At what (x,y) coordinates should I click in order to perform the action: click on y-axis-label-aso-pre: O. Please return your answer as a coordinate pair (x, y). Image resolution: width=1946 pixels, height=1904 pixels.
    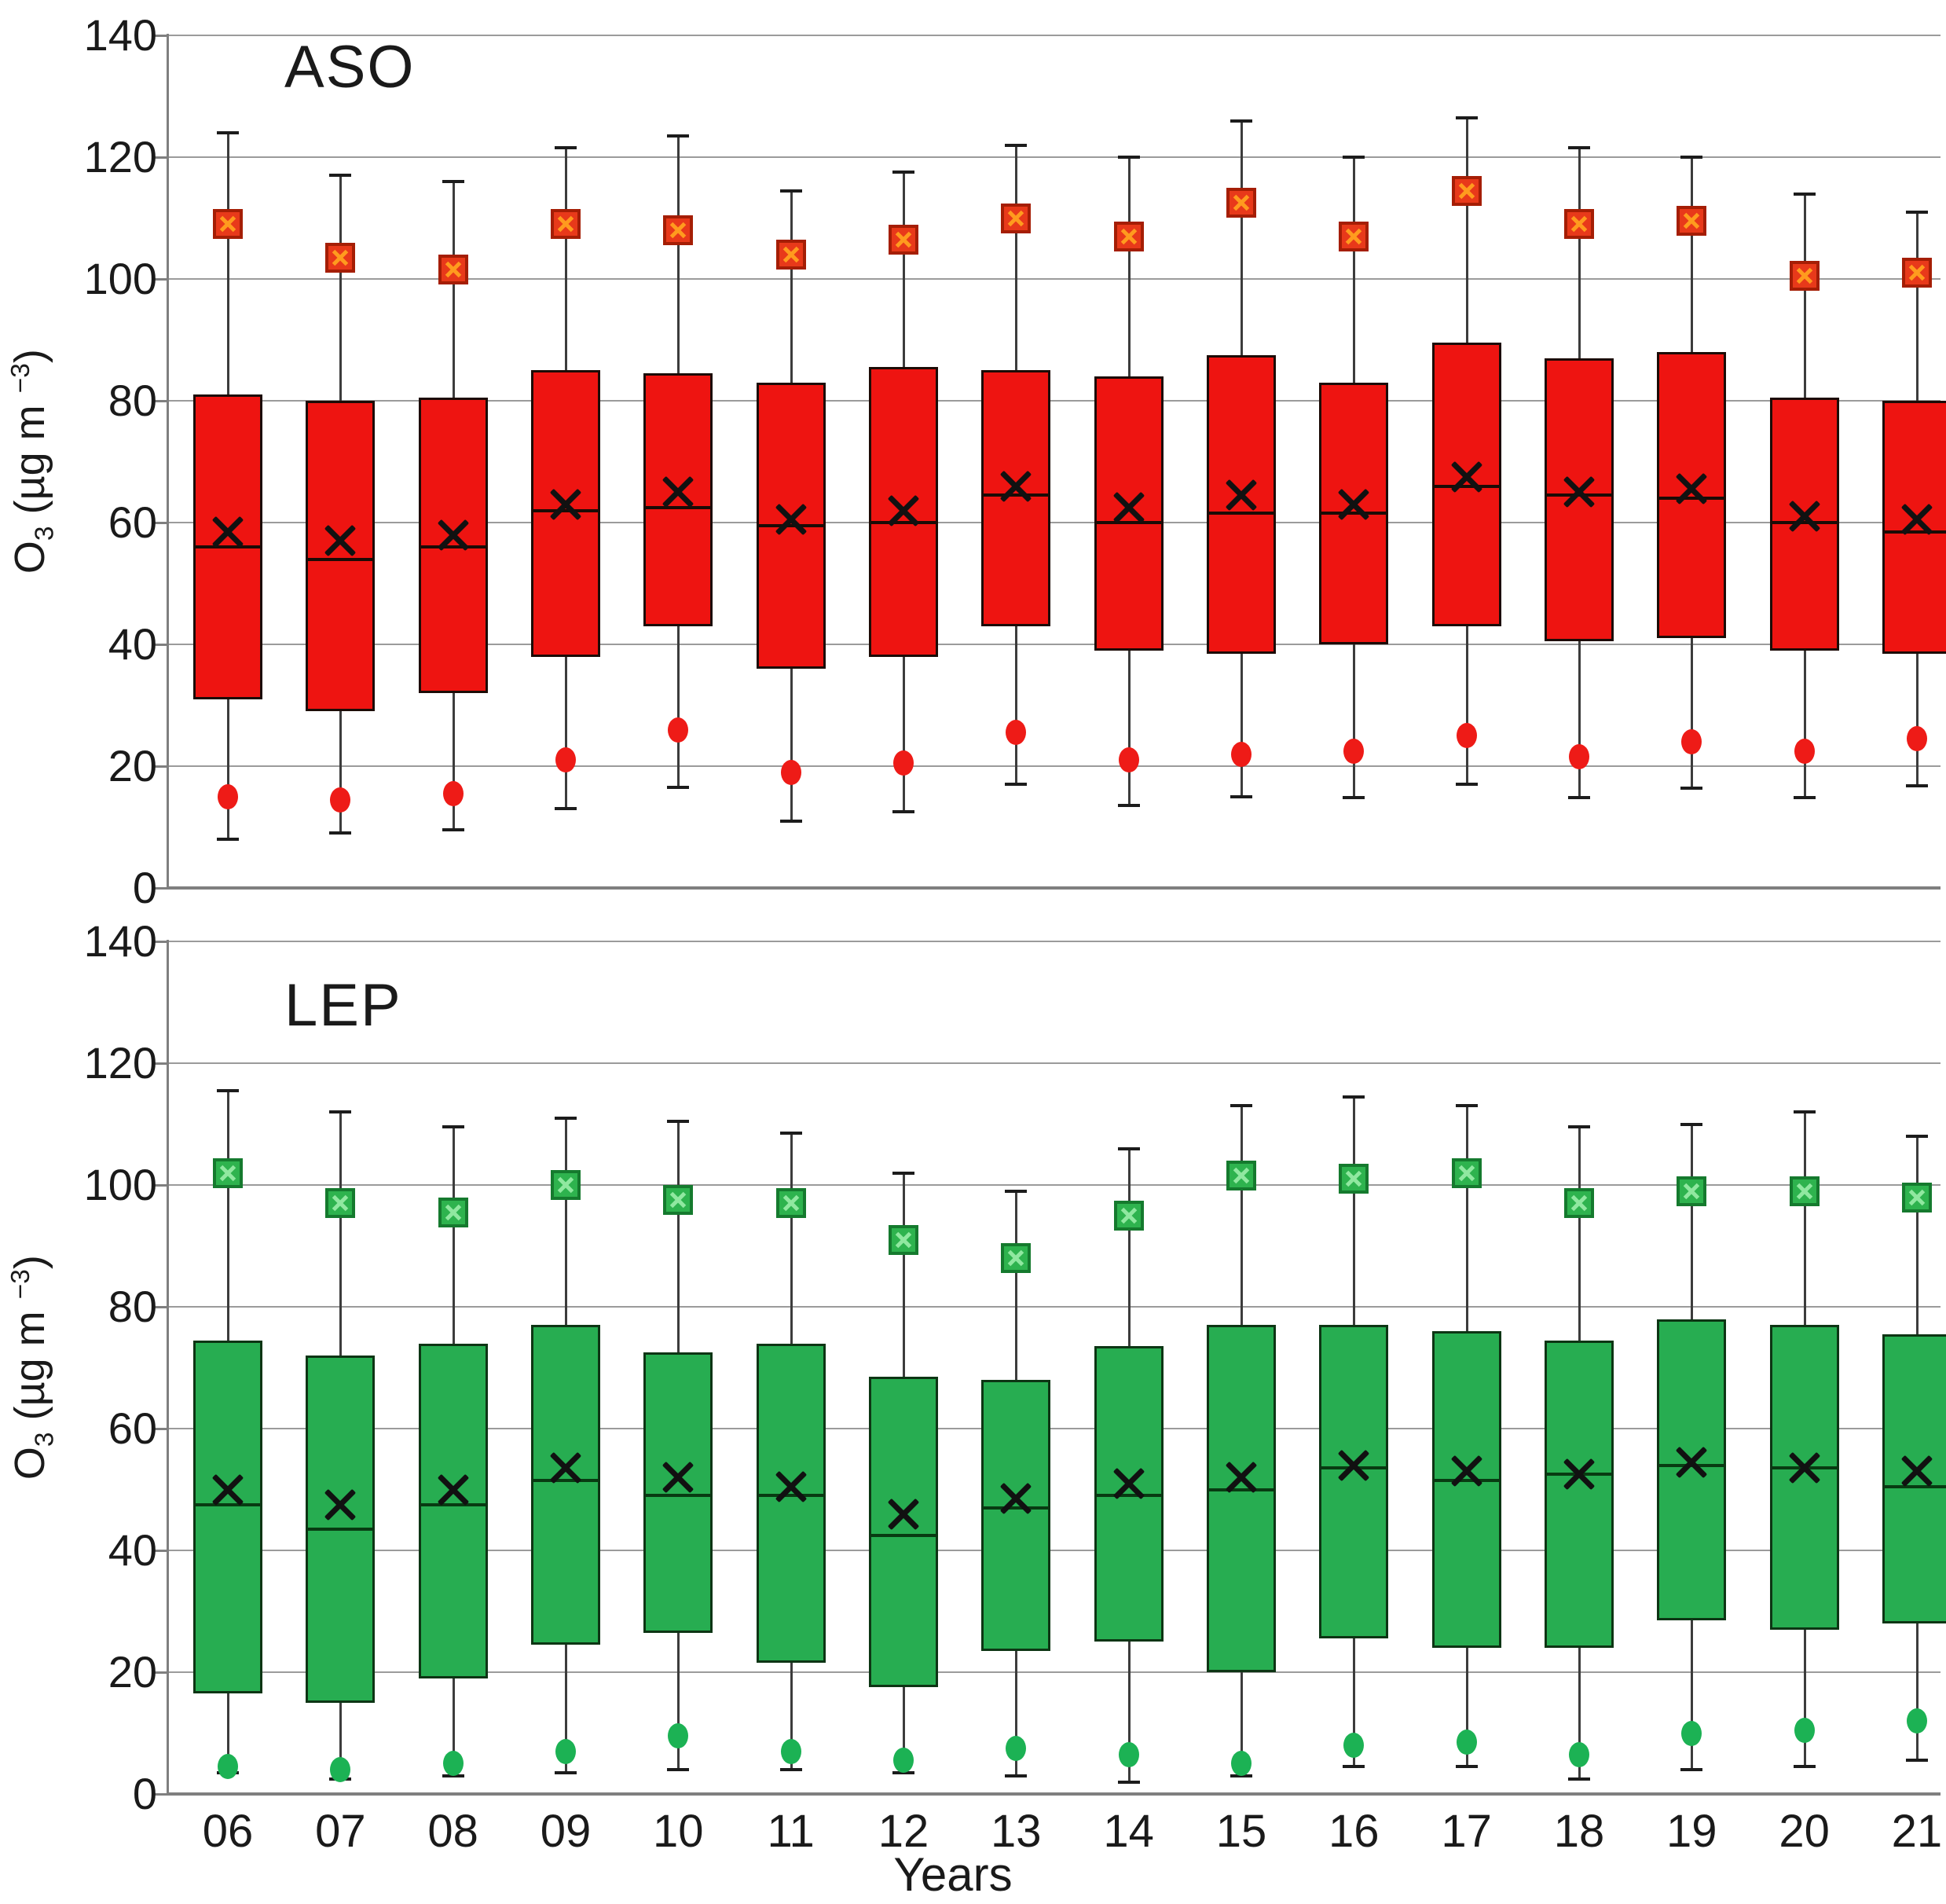
    Looking at the image, I should click on (29, 557).